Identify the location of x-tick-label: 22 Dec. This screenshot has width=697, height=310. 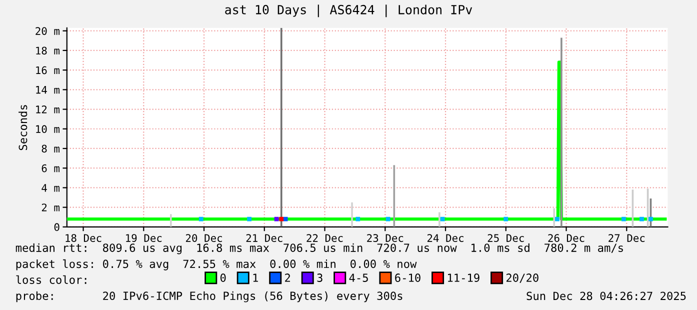
(324, 238).